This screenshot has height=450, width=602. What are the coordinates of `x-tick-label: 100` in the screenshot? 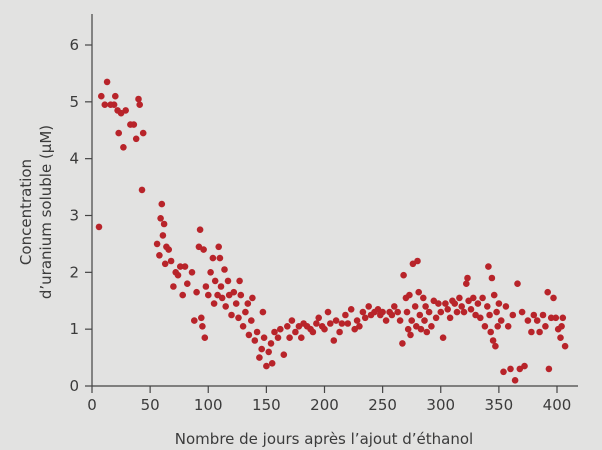 It's located at (208, 405).